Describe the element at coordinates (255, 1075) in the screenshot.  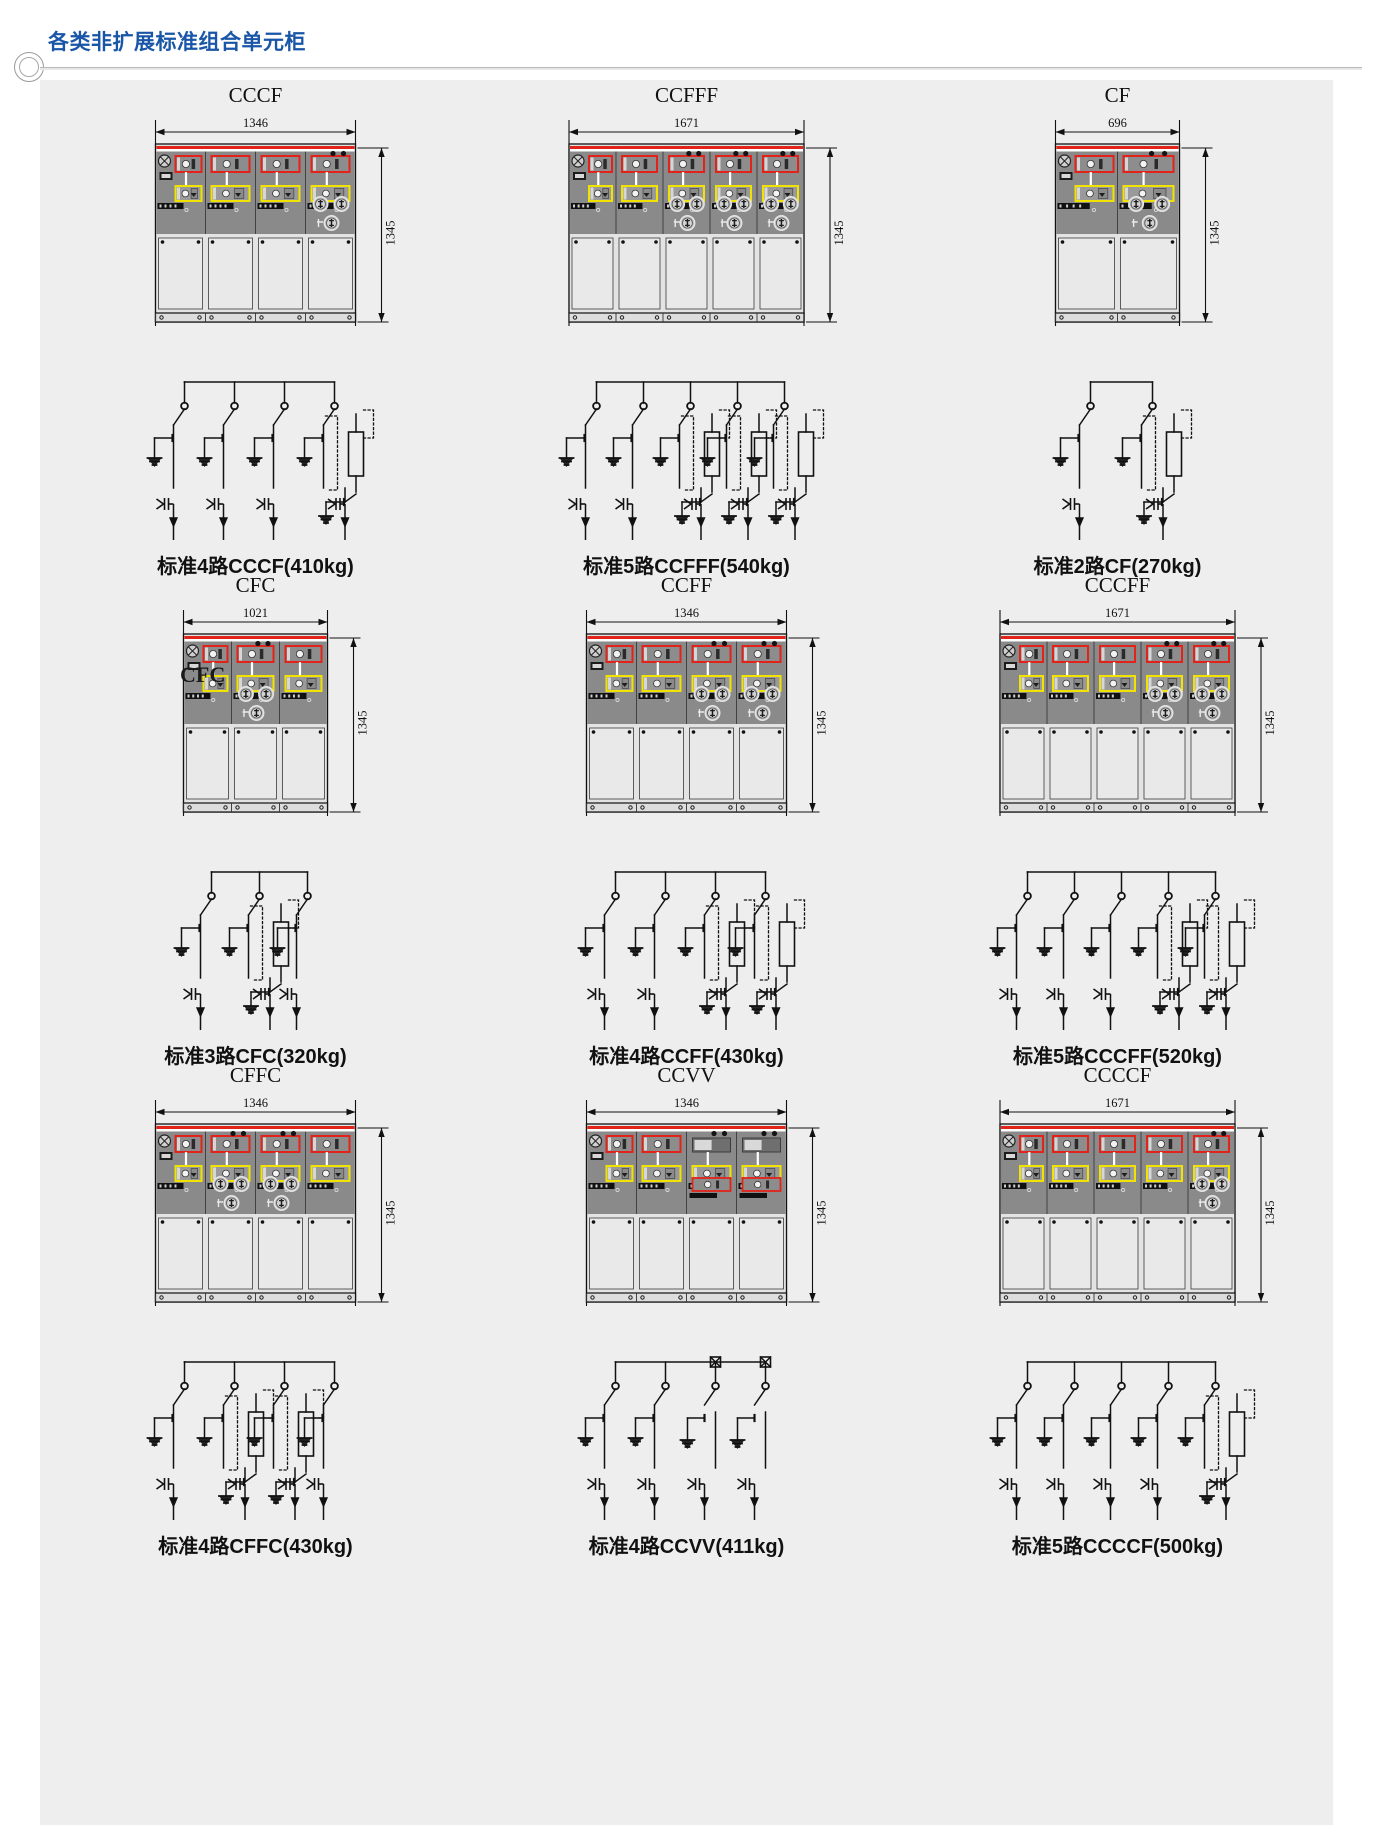
I see `panel-title-cffc: CFFC` at that location.